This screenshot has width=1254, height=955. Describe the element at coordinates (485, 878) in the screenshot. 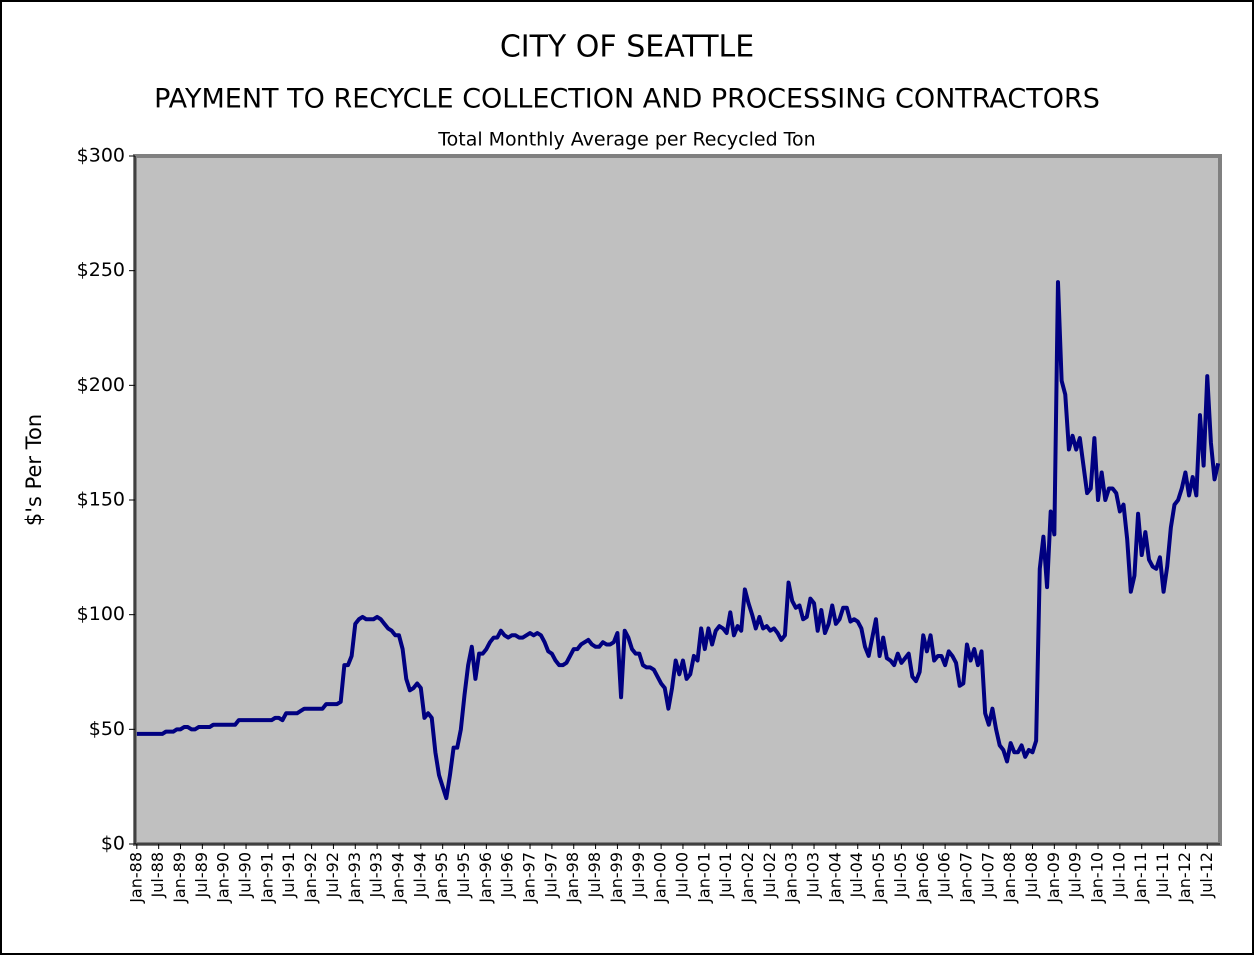

I see `x-tick-label: Jan-96` at that location.